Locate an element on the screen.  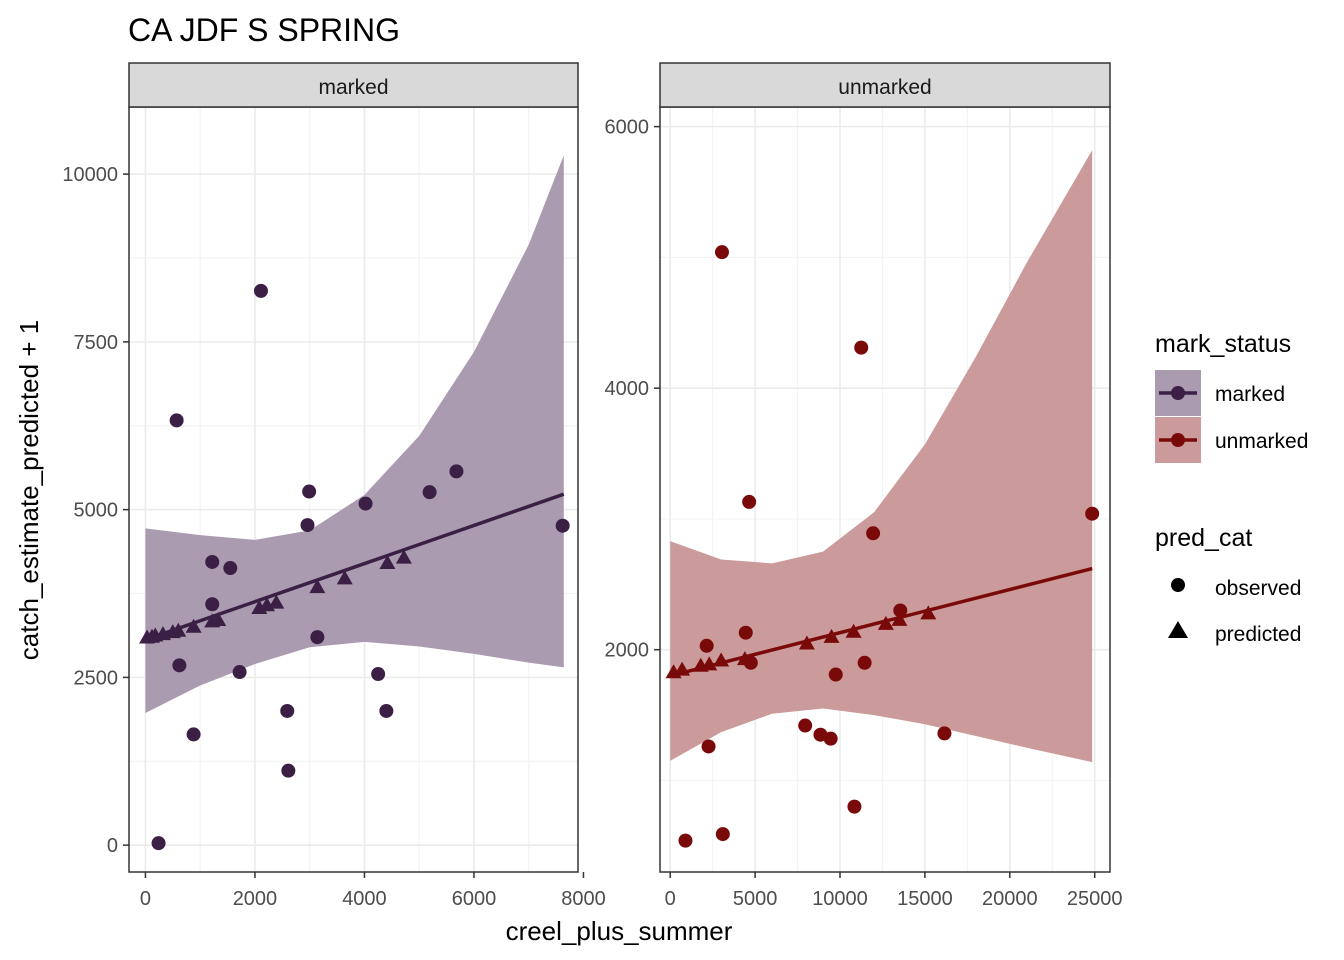
y-tick-label: 5000 is located at coordinates (96, 511).